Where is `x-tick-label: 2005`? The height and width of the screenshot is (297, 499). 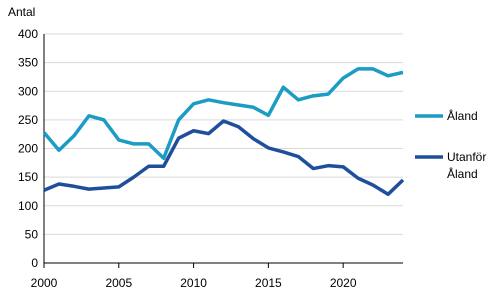
x-tick-label: 2005 is located at coordinates (118, 283).